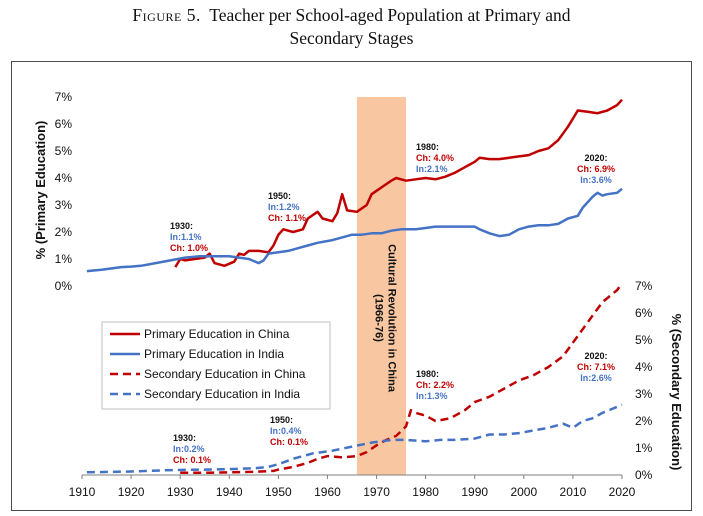 Image resolution: width=703 pixels, height=516 pixels. Describe the element at coordinates (64, 259) in the screenshot. I see `primary-y-tick: 1%` at that location.